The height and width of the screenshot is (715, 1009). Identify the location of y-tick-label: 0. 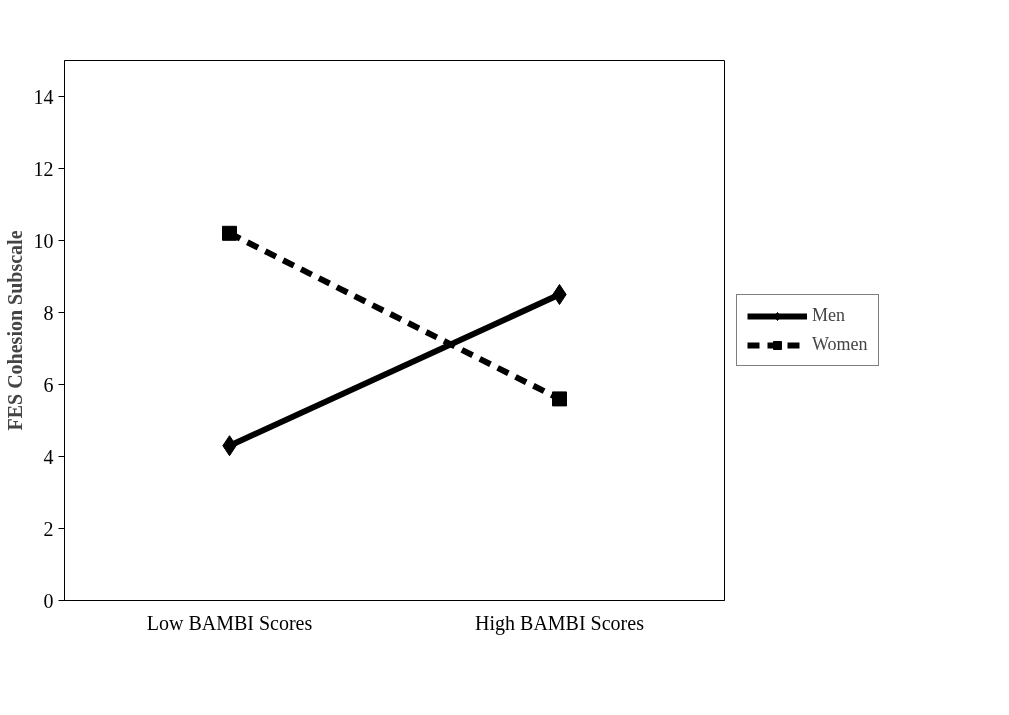
(48, 600).